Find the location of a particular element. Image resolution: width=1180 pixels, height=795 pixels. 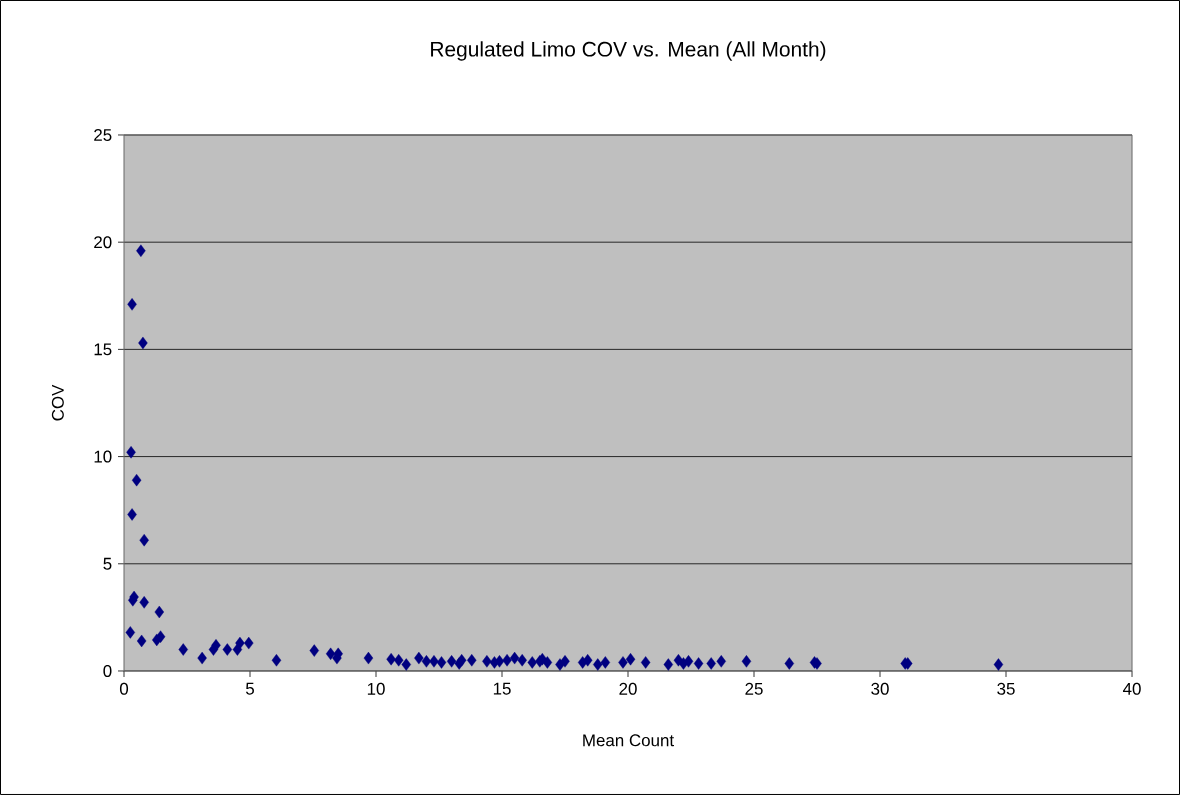

x-tick-label: 5 is located at coordinates (249, 688).